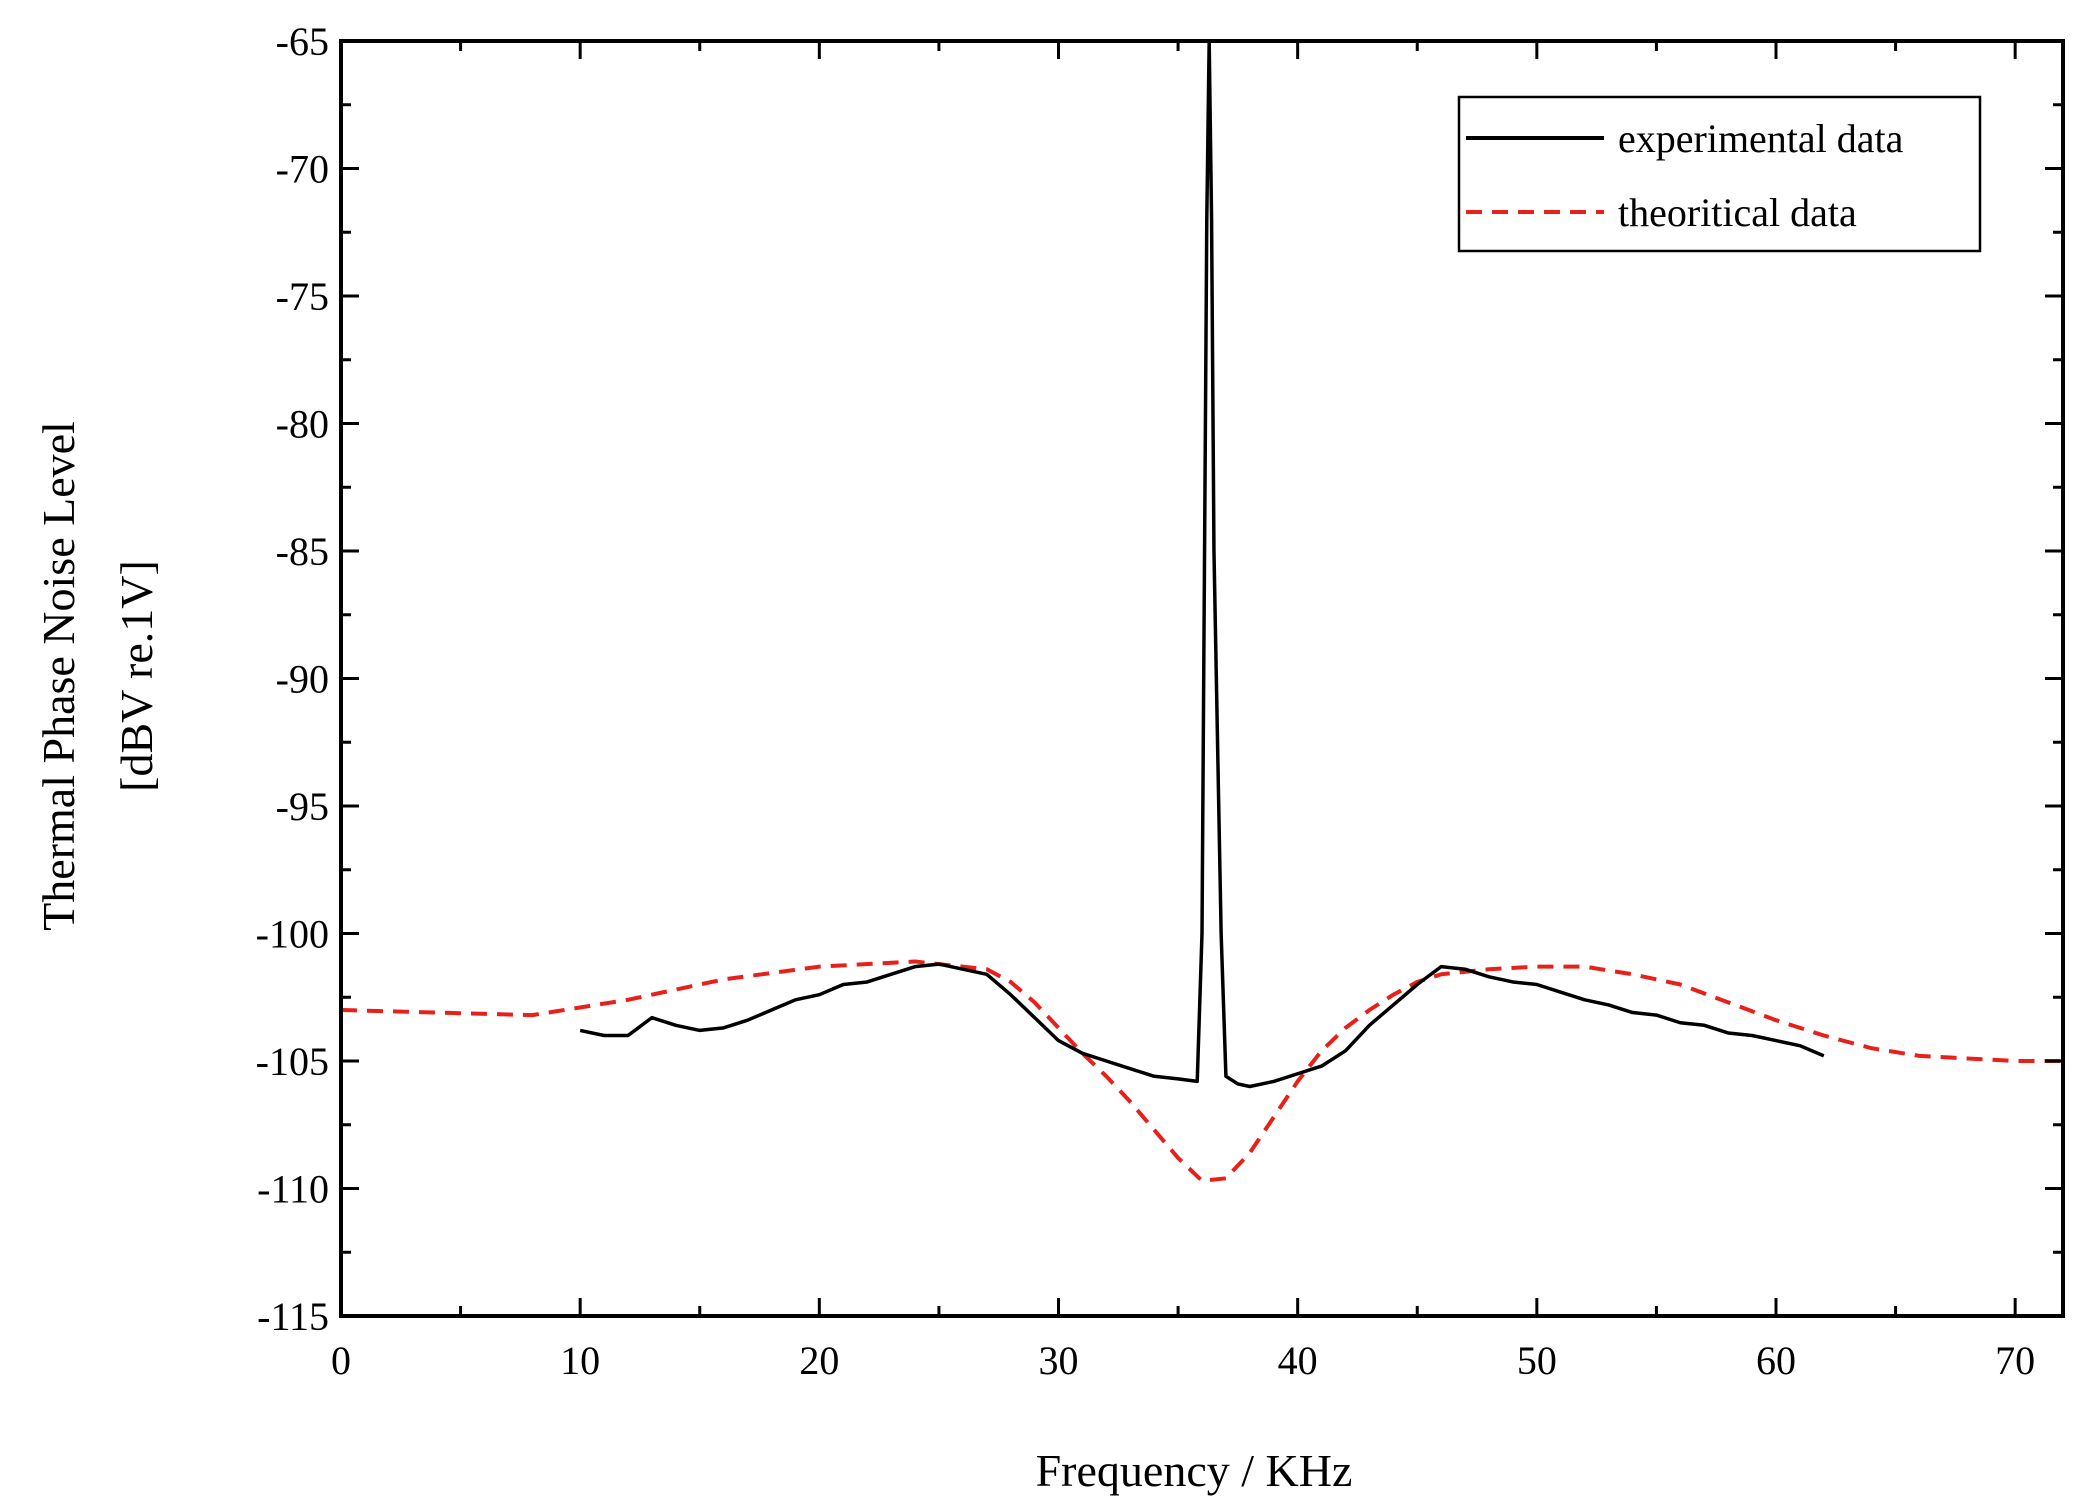 Image resolution: width=2097 pixels, height=1504 pixels. I want to click on y-tick-label: -110, so click(293, 1189).